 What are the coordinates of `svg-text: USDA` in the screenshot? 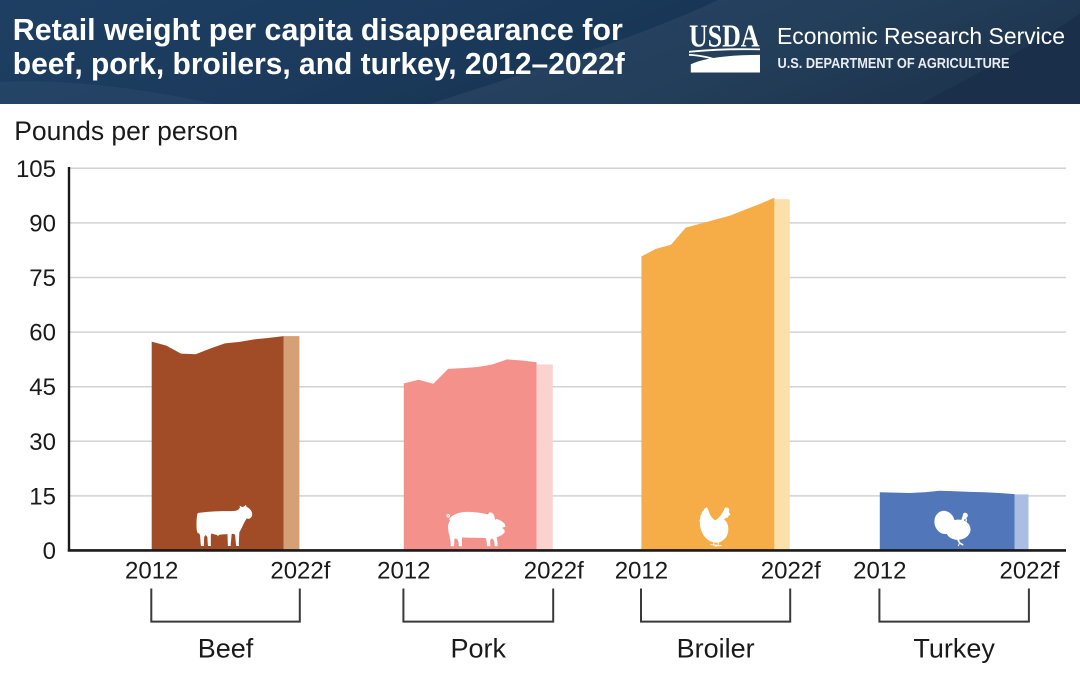 It's located at (724, 36).